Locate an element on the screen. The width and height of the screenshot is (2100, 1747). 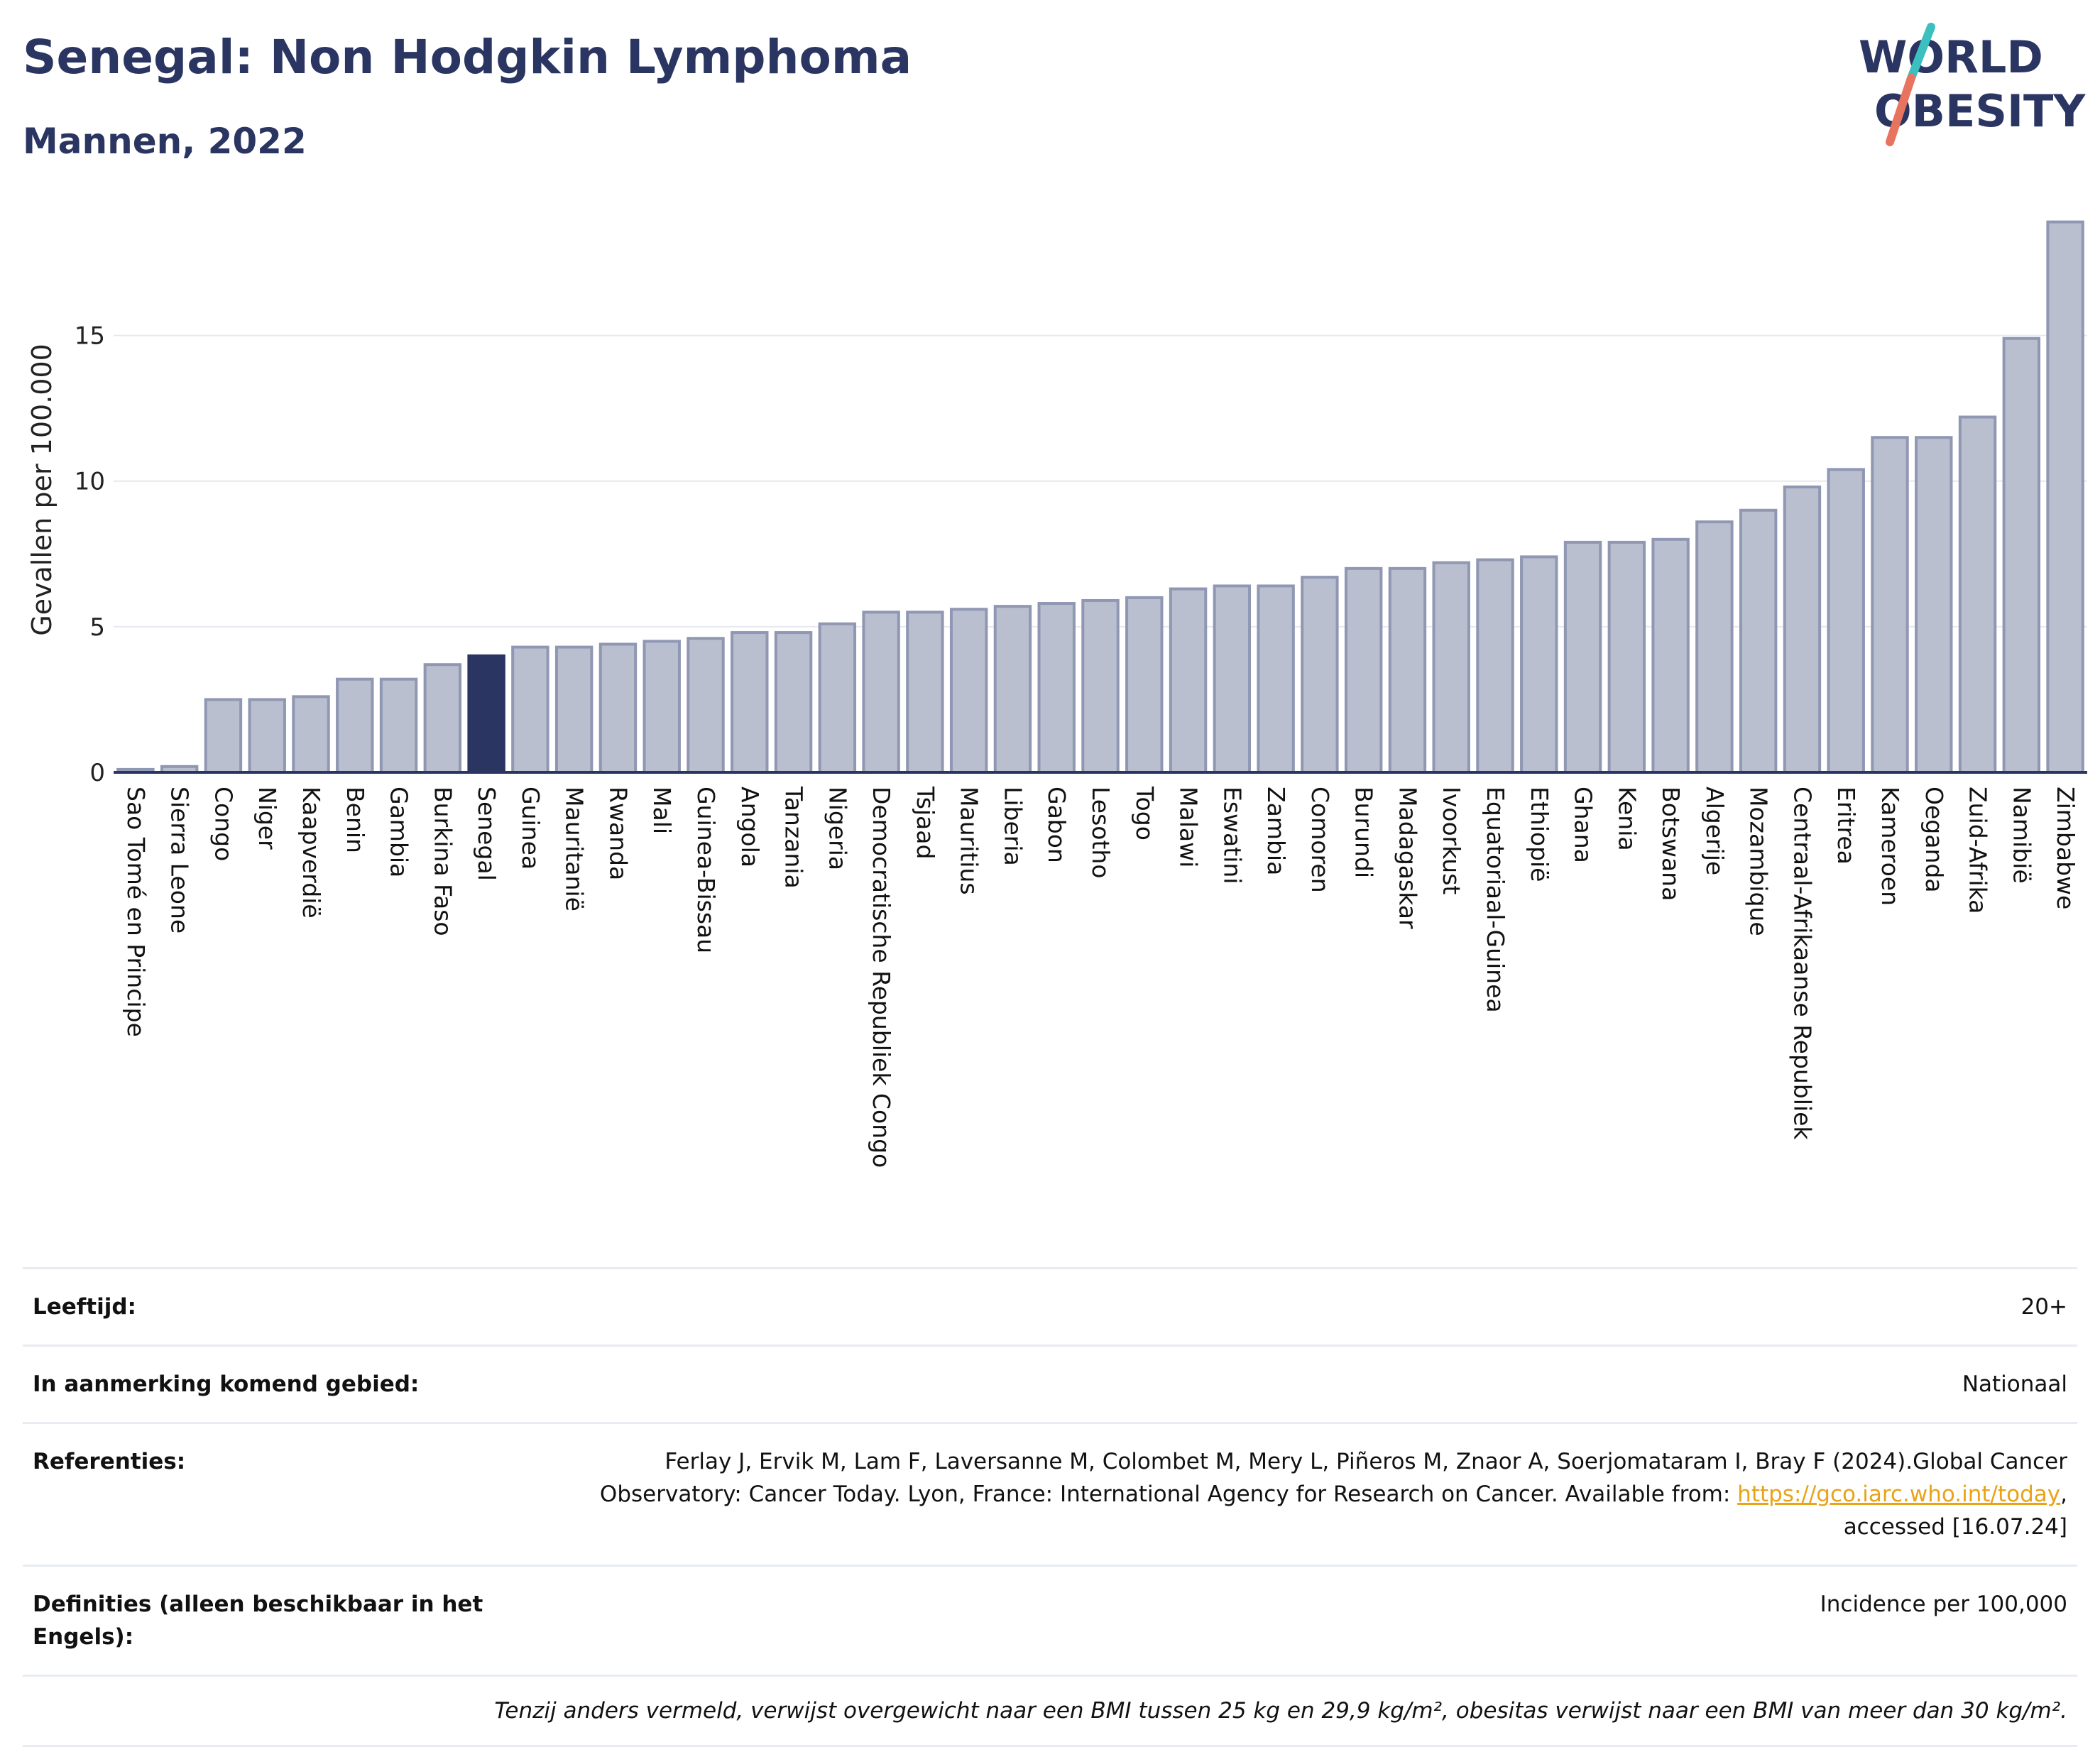
area-label: In aanmerking komend gebied: is located at coordinates (226, 1384).